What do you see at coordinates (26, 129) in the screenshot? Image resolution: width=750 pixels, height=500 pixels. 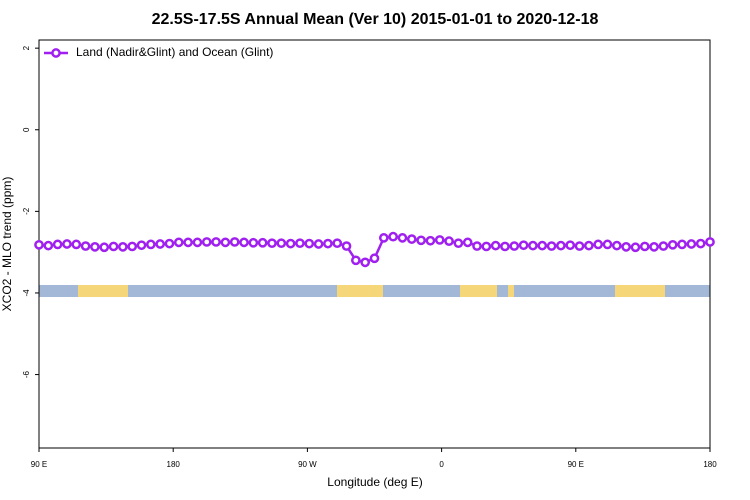 I see `y-tick-label: 0` at bounding box center [26, 129].